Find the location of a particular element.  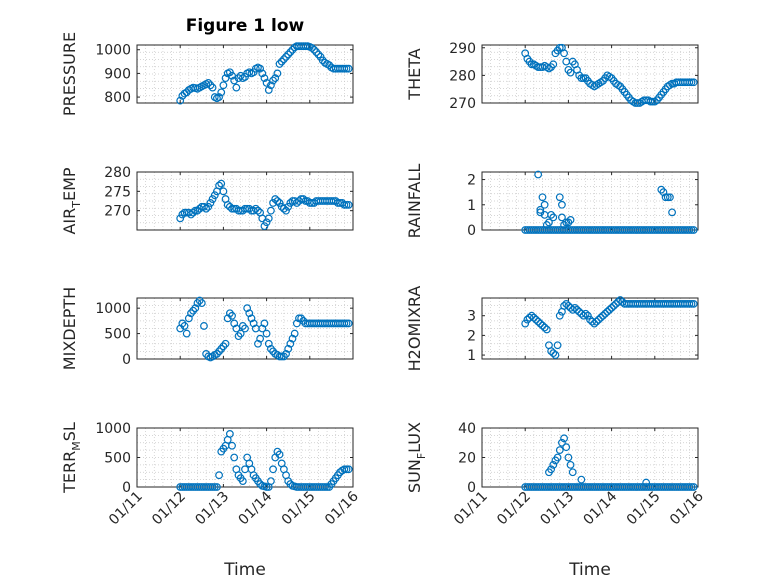

y-axis-label: PRESSURE is located at coordinates (69, 74).